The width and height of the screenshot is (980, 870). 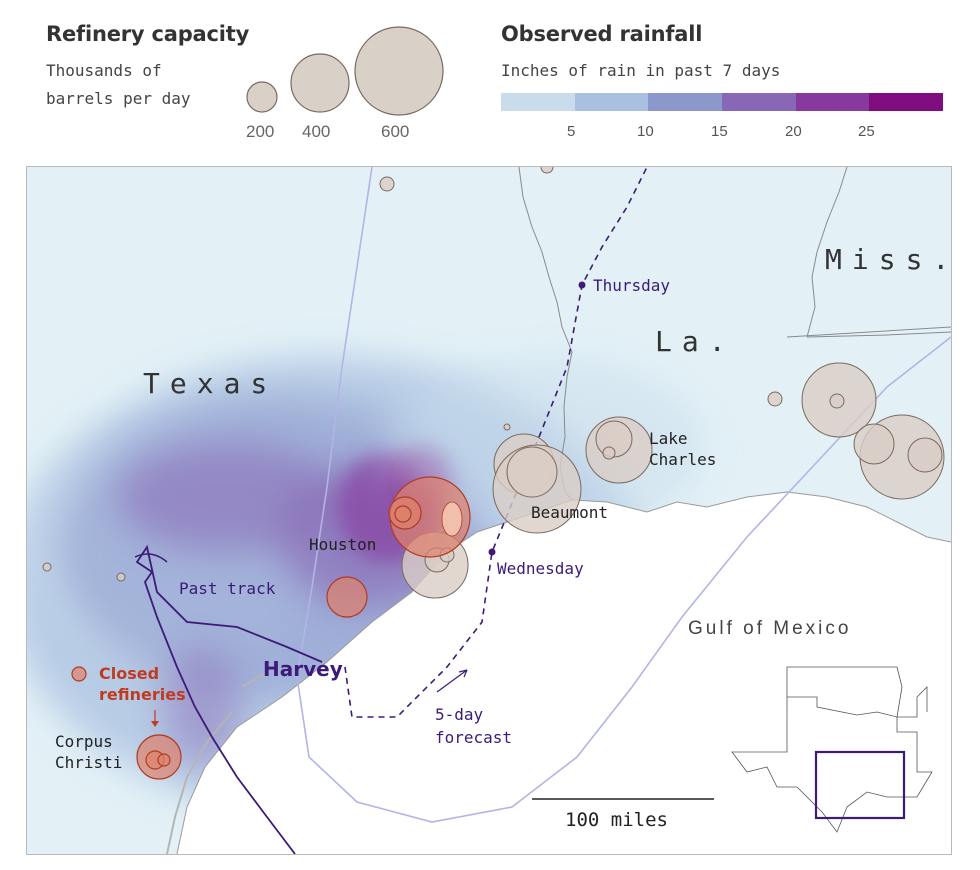 I want to click on label-forecast-2: forecast, so click(x=474, y=737).